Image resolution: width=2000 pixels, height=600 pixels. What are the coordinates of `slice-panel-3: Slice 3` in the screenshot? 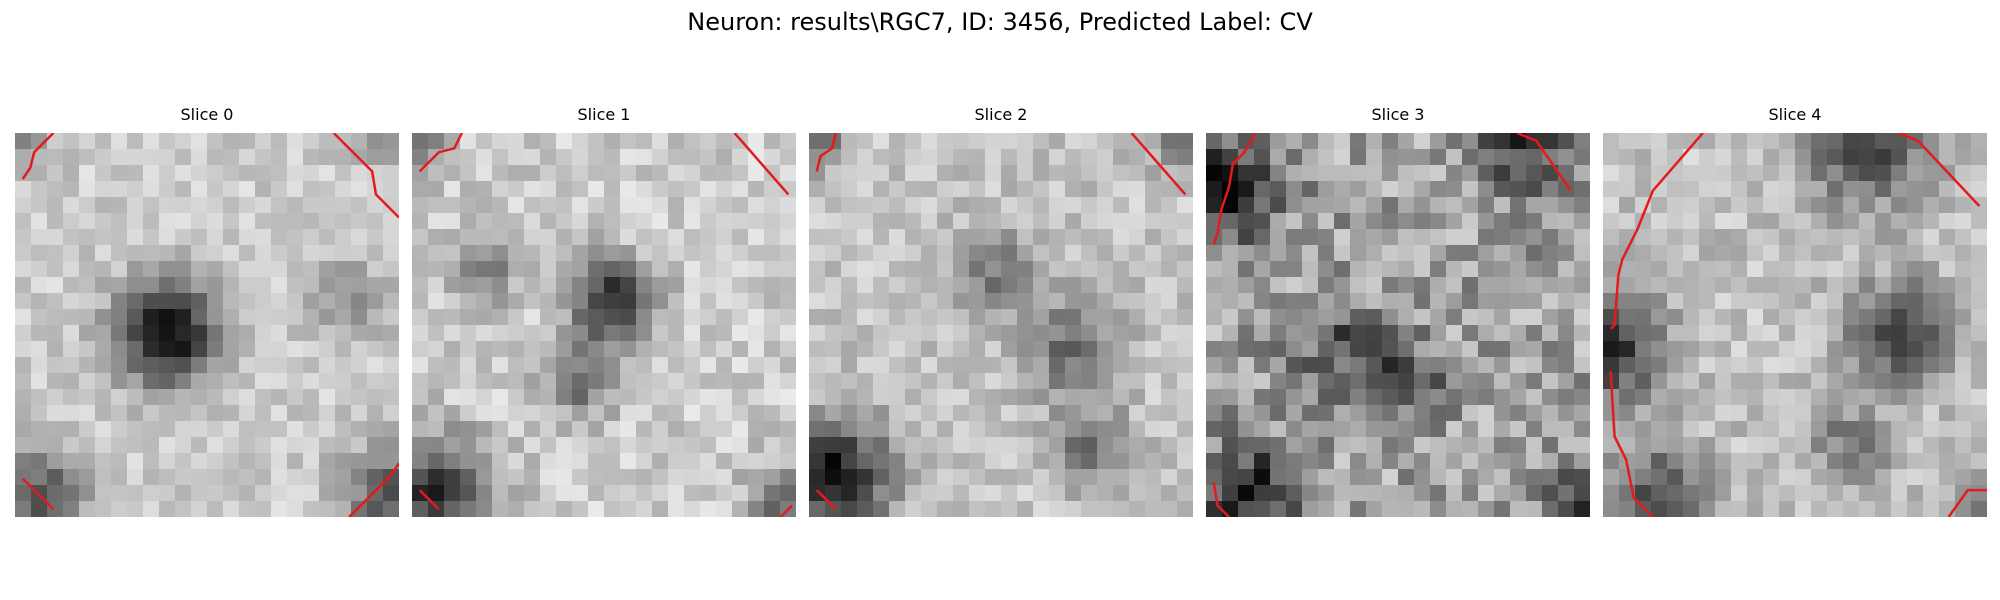 It's located at (1398, 311).